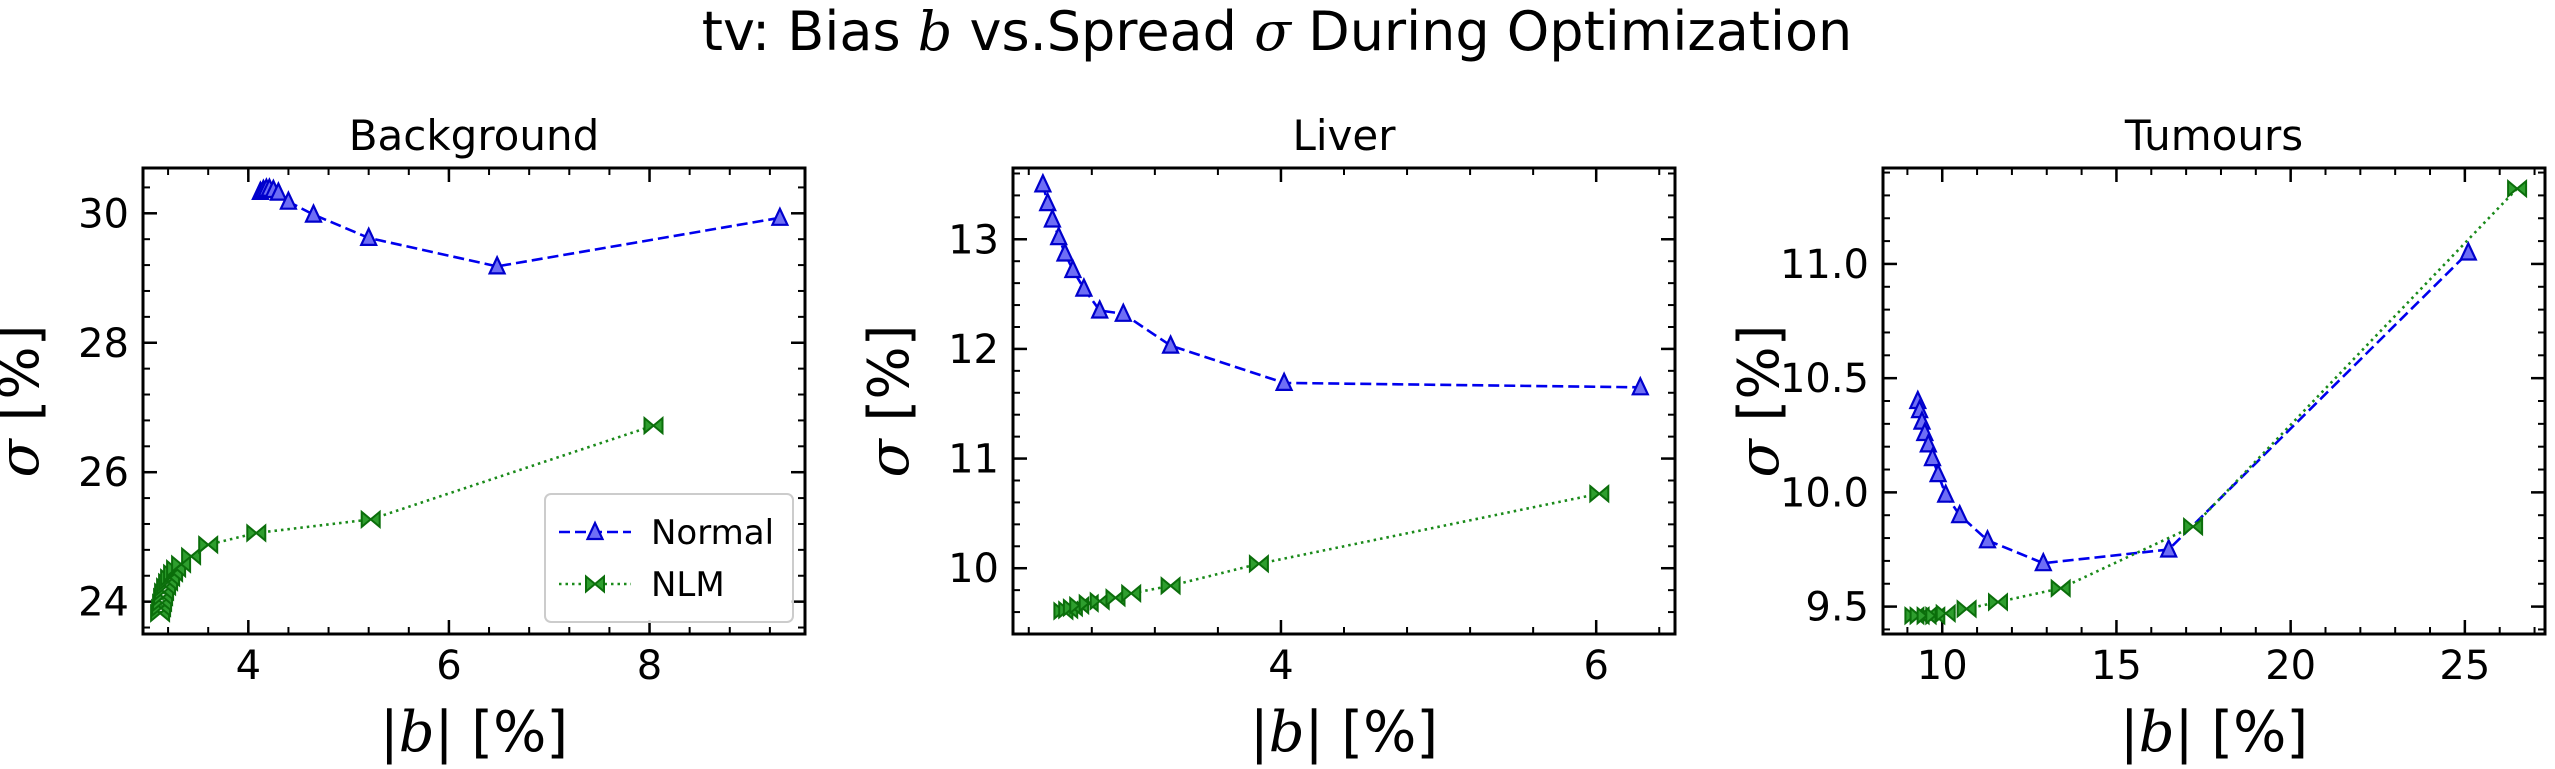  I want to click on x-tick-label: 25, so click(2464, 666).